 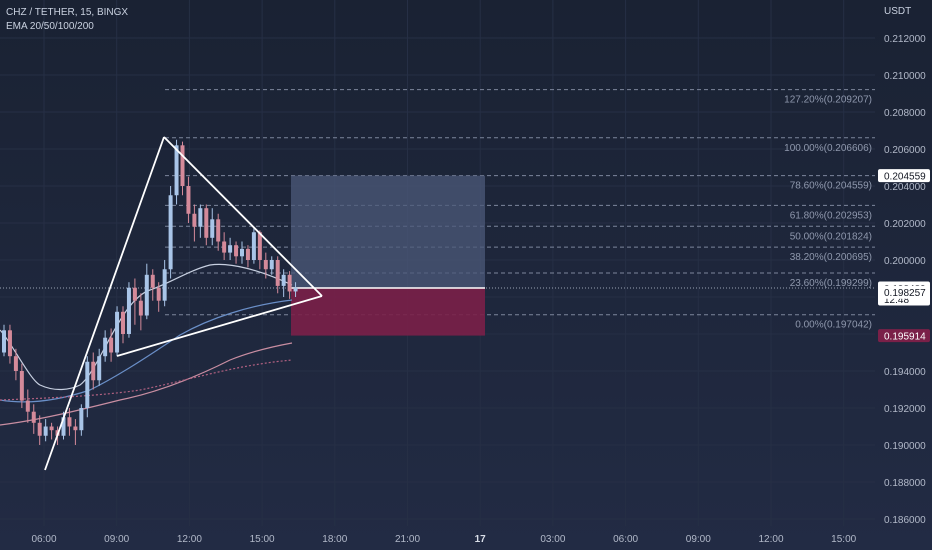 I want to click on trendline-up, so click(x=104, y=303).